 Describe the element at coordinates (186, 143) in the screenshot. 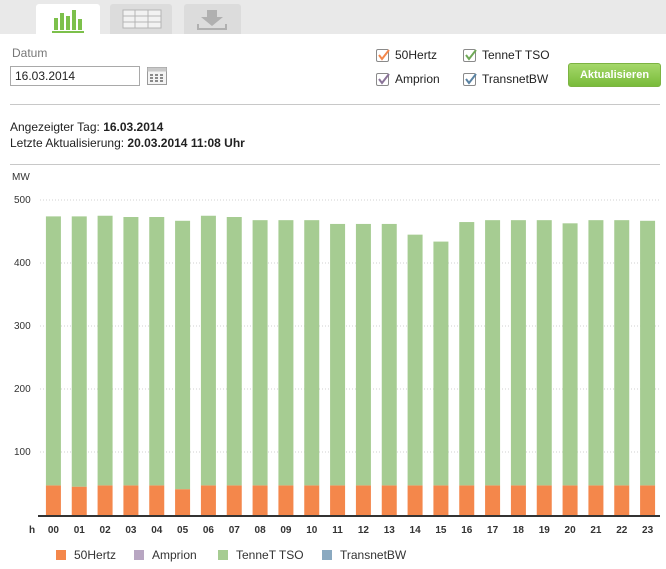

I see `last-update-value: 20.03.2014 11:08 Uhr` at that location.